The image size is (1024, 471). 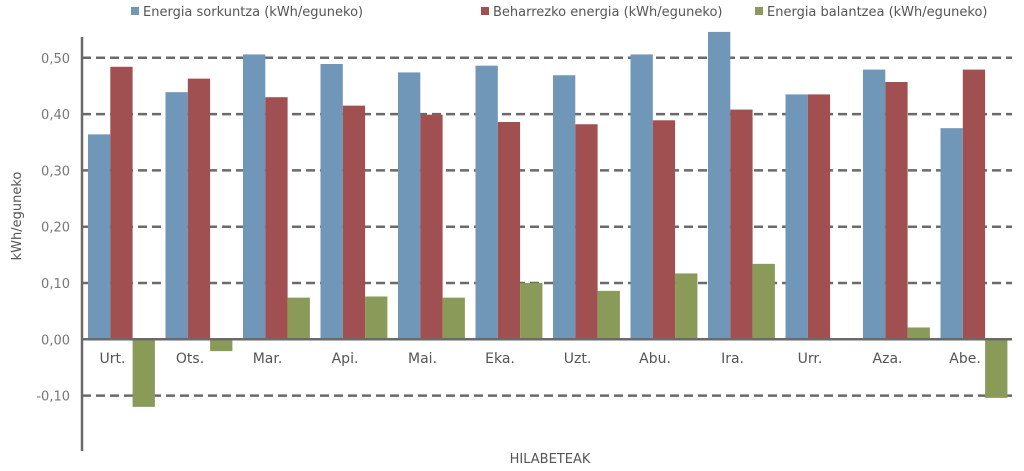 What do you see at coordinates (965, 359) in the screenshot?
I see `x-tick-label: Abe.` at bounding box center [965, 359].